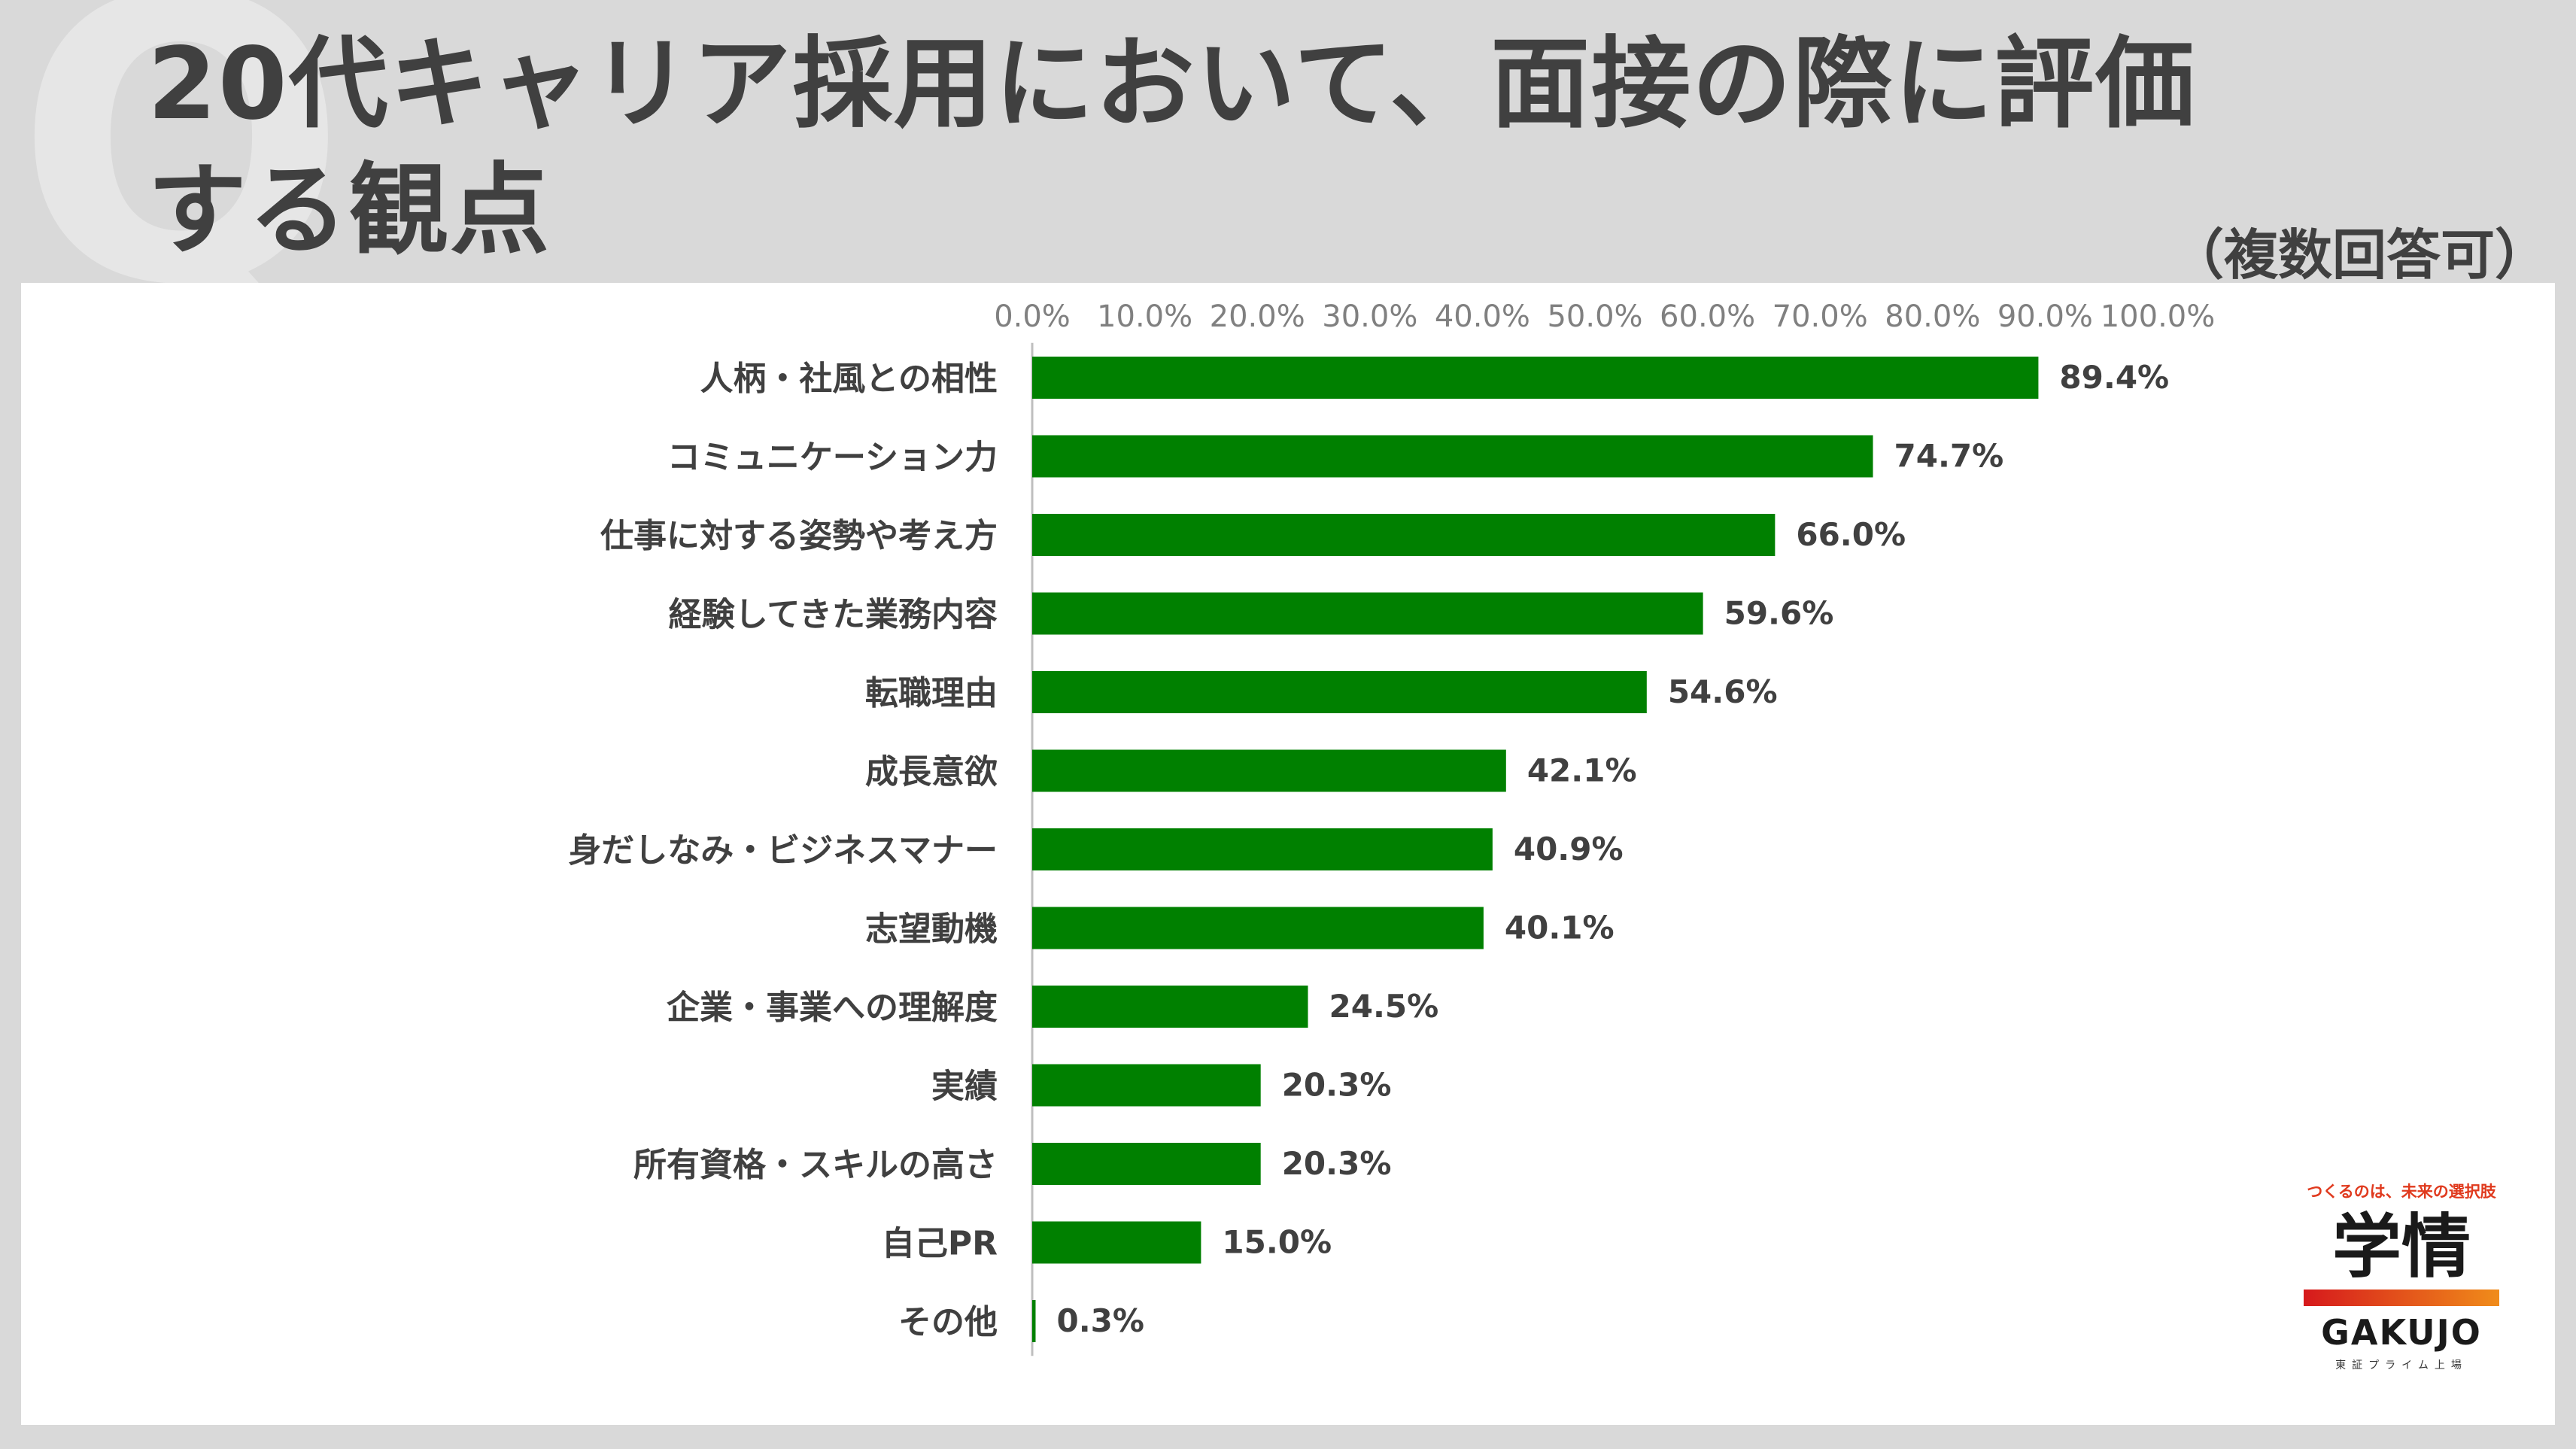 The height and width of the screenshot is (1449, 2576). I want to click on x-tick-label: 100.0%, so click(2158, 316).